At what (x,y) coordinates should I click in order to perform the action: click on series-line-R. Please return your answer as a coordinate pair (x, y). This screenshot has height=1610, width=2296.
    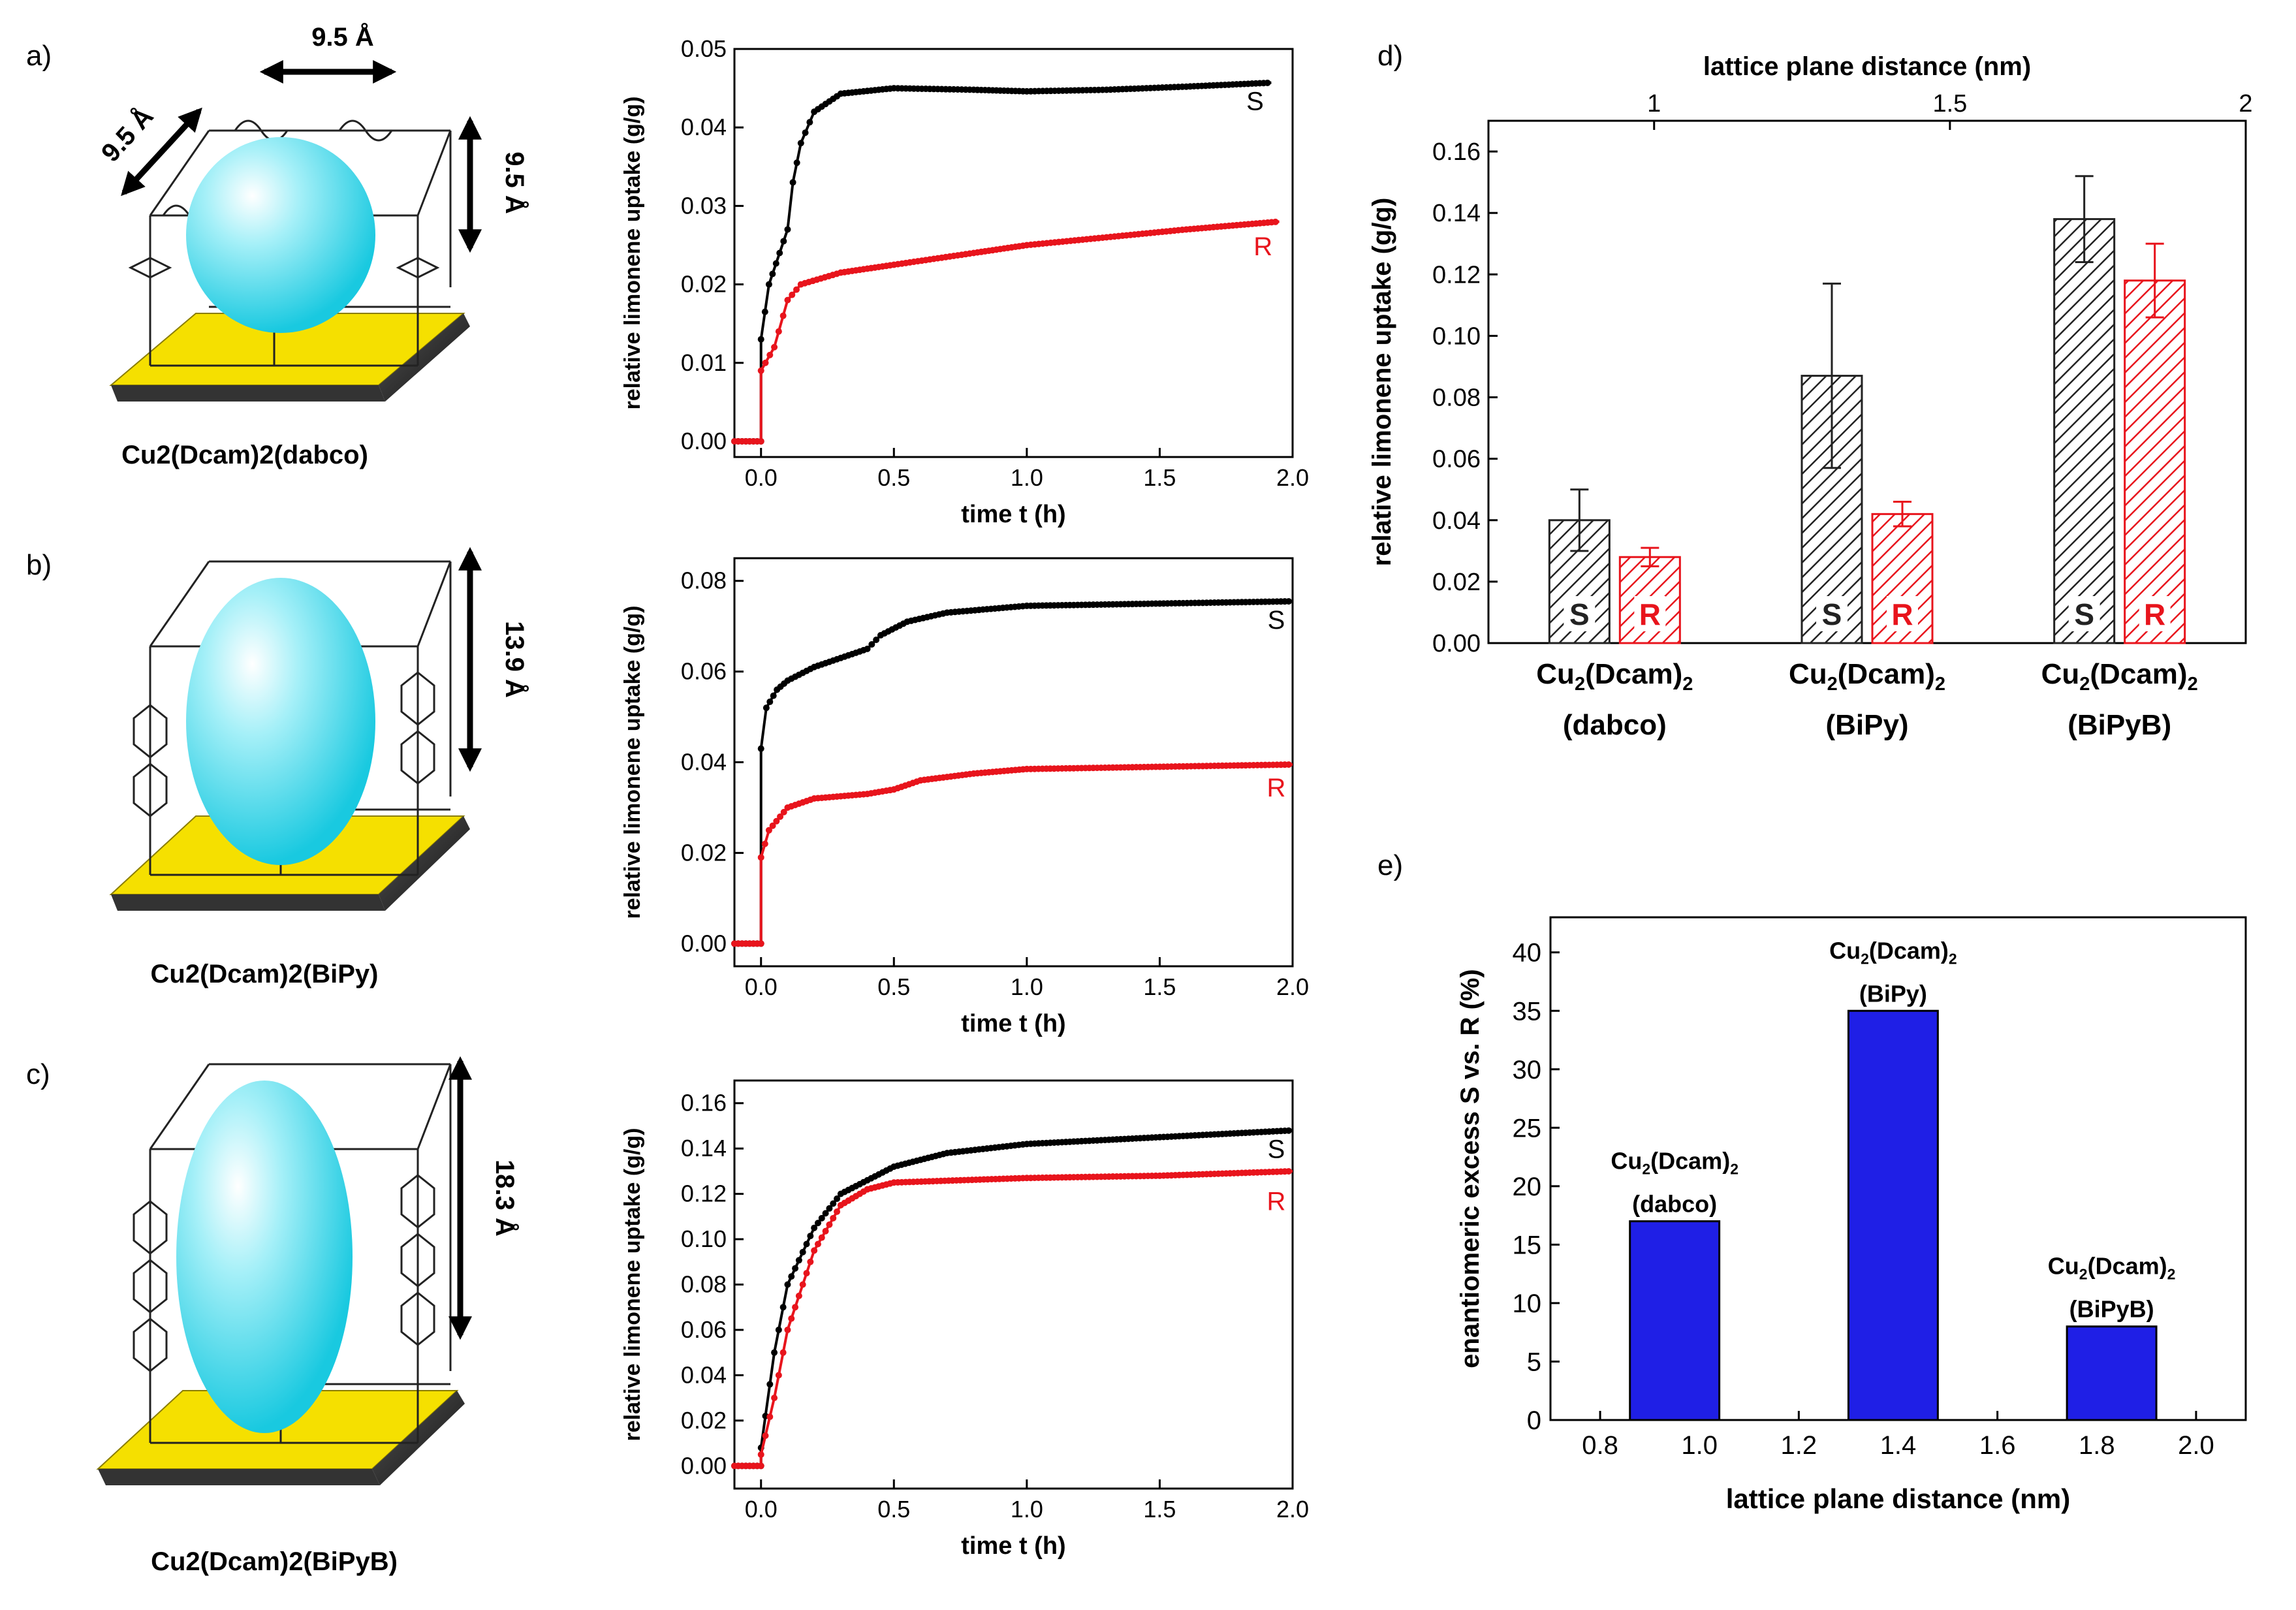
    Looking at the image, I should click on (1013, 854).